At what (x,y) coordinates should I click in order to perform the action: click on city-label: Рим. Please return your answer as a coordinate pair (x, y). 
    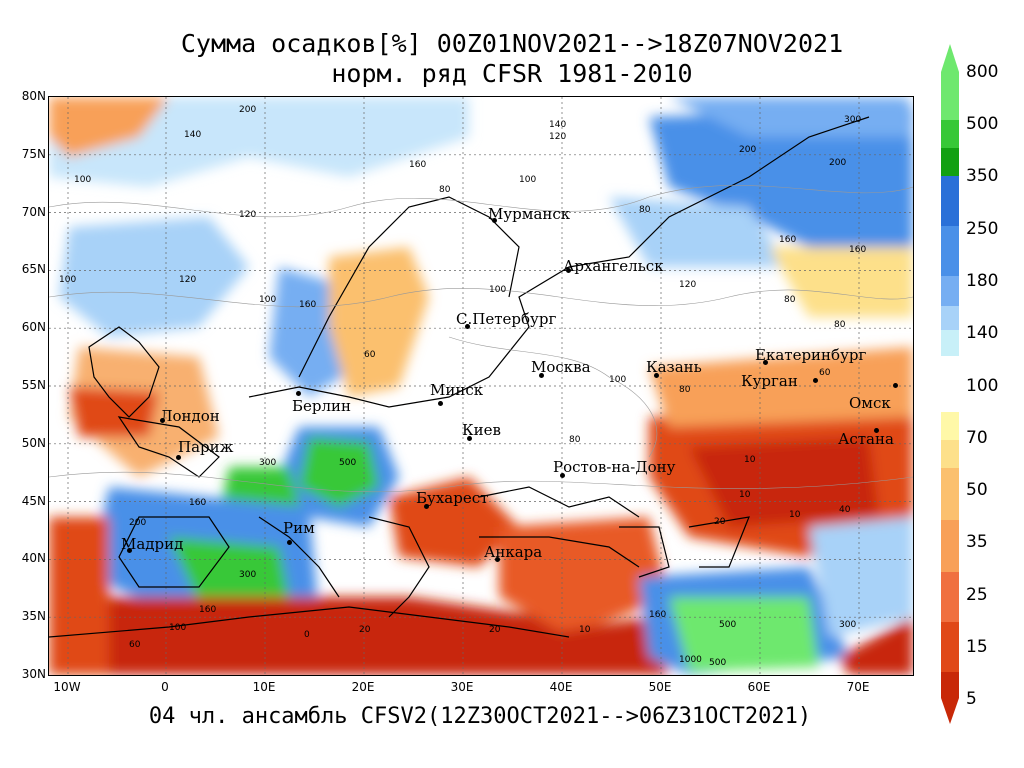
    Looking at the image, I should click on (299, 528).